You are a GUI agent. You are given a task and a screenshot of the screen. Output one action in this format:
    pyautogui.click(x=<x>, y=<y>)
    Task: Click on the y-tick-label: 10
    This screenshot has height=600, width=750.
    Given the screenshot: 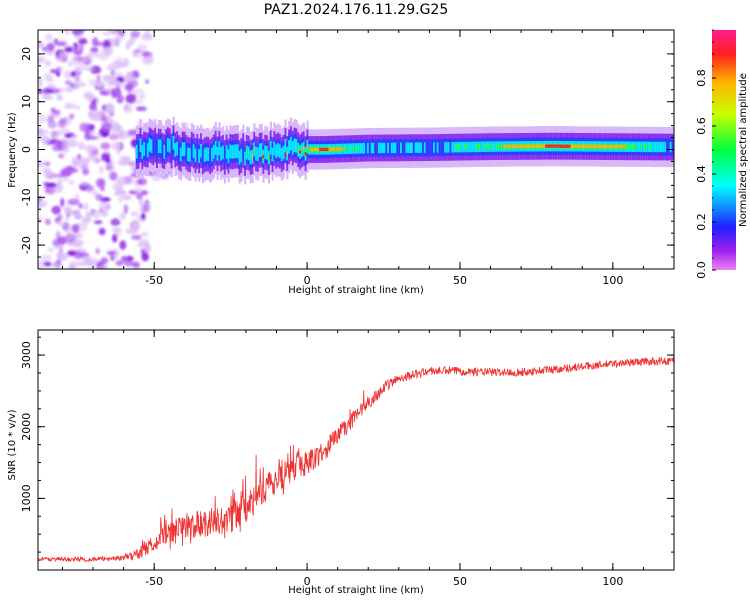 What is the action you would take?
    pyautogui.click(x=26, y=102)
    